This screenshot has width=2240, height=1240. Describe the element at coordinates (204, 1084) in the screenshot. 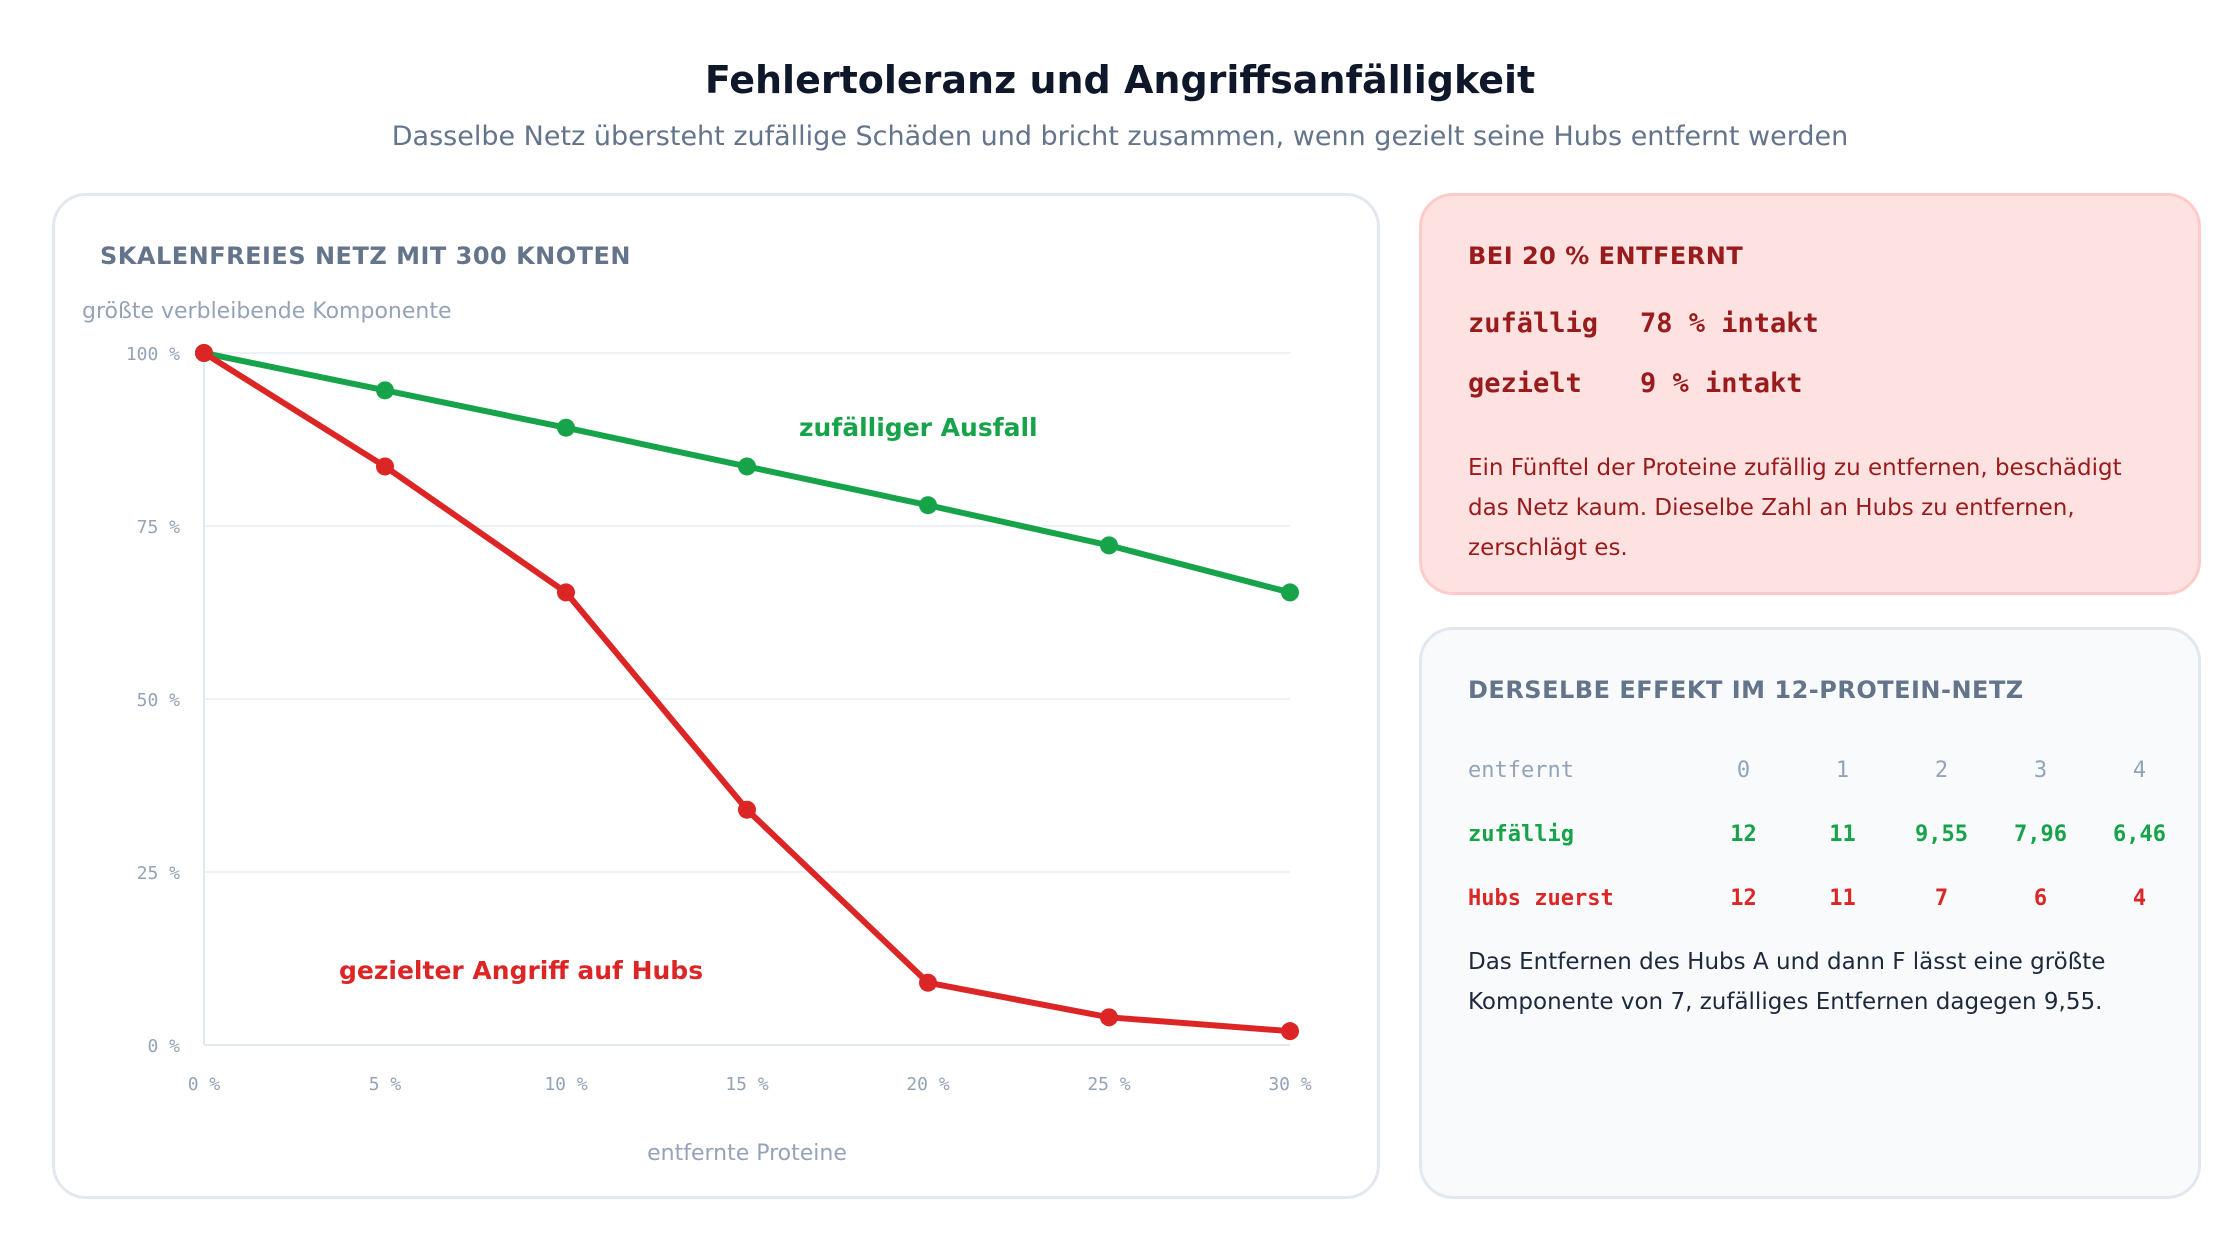

I see `x-tick-label: 0 %` at that location.